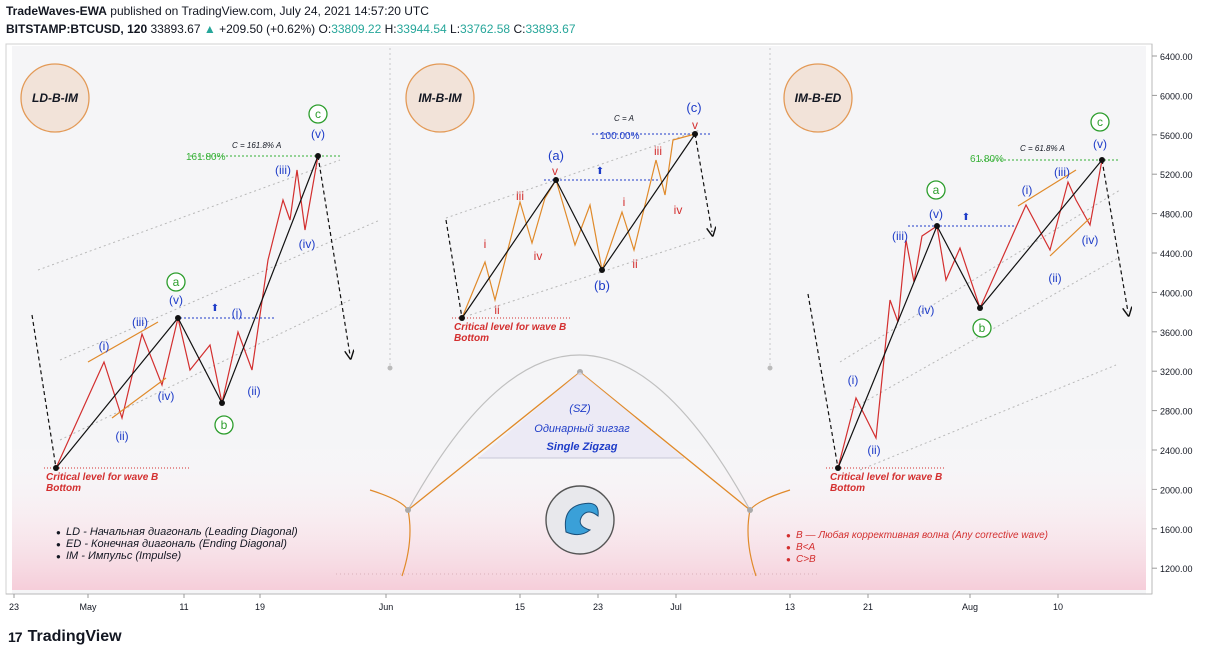 This screenshot has width=1212, height=657. I want to click on center-arc, so click(579, 432).